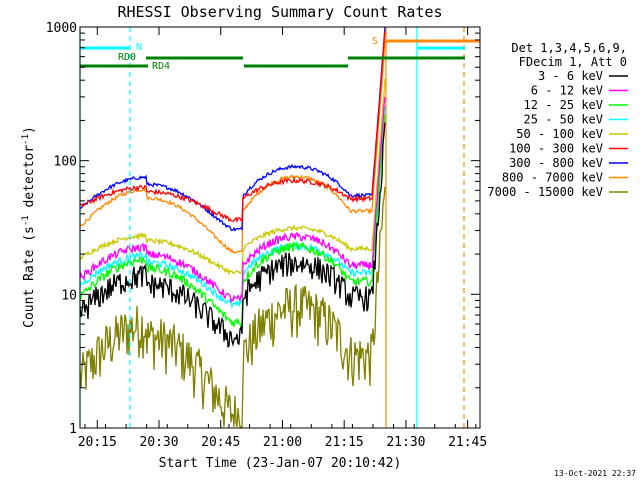  I want to click on legend-label-2: 12 - 25 keV, so click(563, 105).